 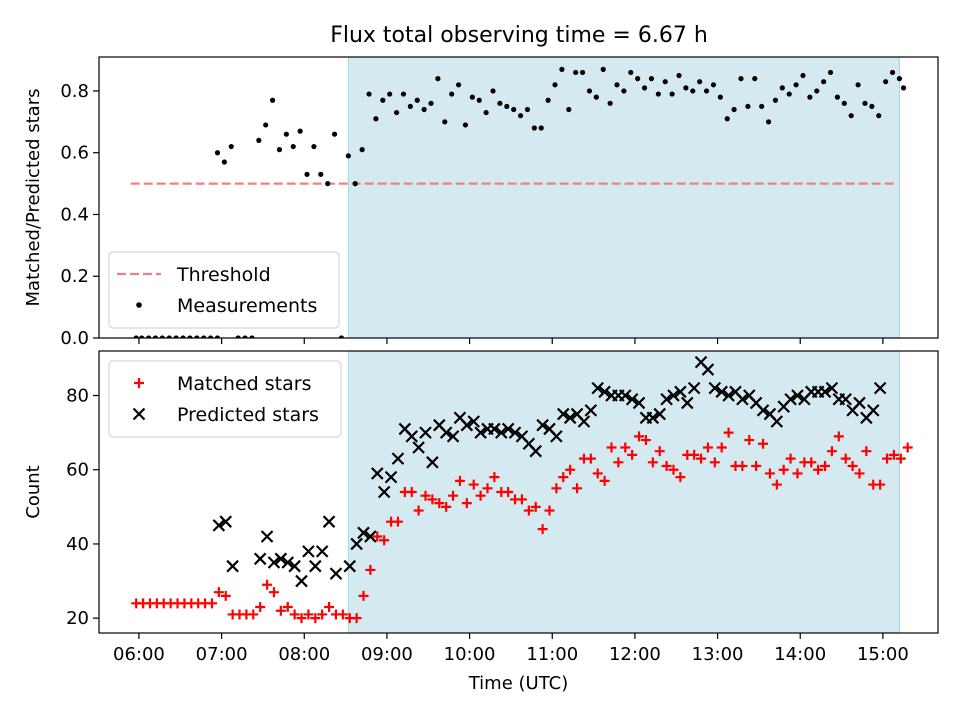 I want to click on chart-title: Flux total observing time = 6.67 h, so click(x=519, y=35).